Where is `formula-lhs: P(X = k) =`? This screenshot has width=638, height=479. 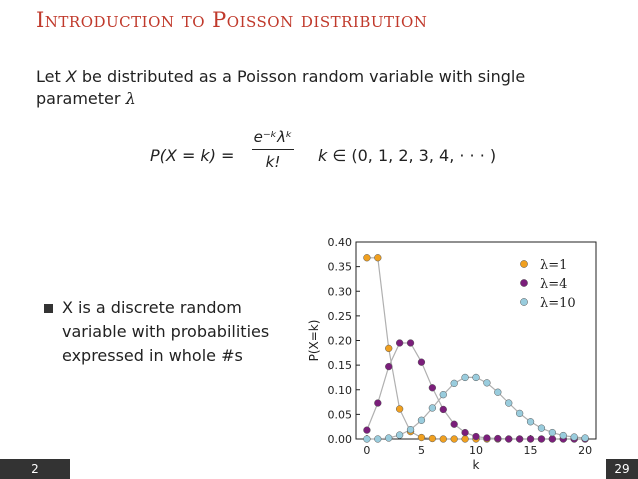 formula-lhs: P(X = k) = is located at coordinates (192, 155).